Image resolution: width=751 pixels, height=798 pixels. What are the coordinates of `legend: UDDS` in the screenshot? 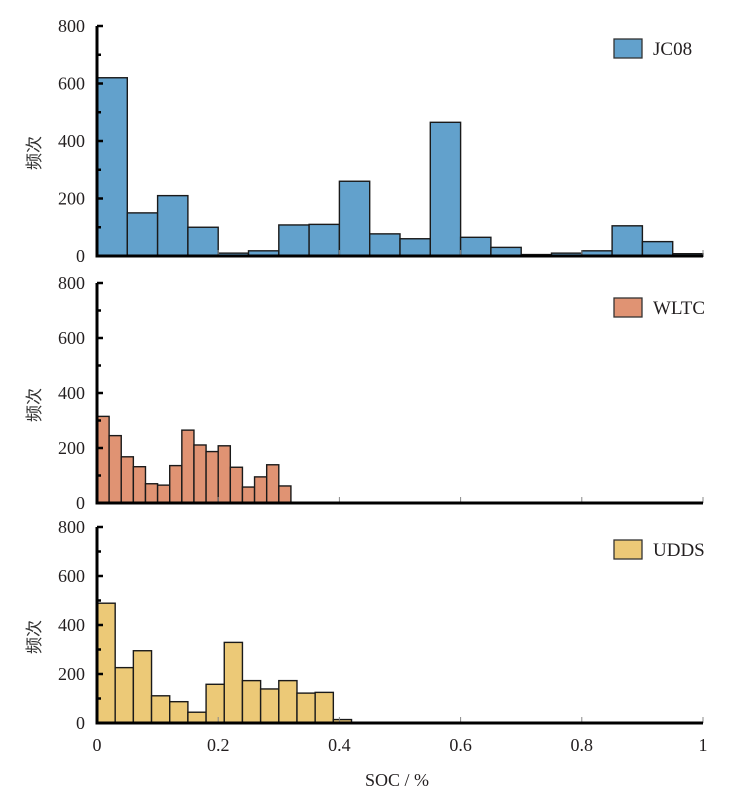 It's located at (659, 550).